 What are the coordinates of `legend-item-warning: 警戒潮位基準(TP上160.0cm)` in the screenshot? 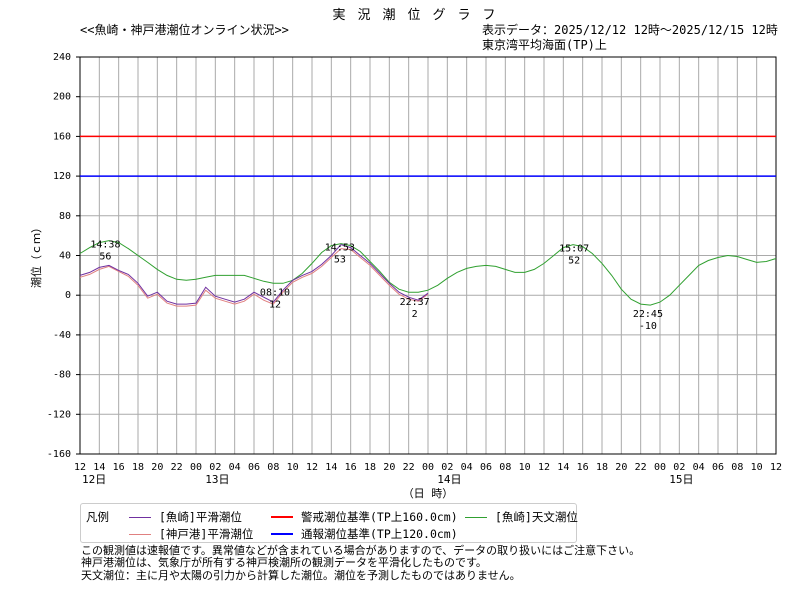 It's located at (364, 517).